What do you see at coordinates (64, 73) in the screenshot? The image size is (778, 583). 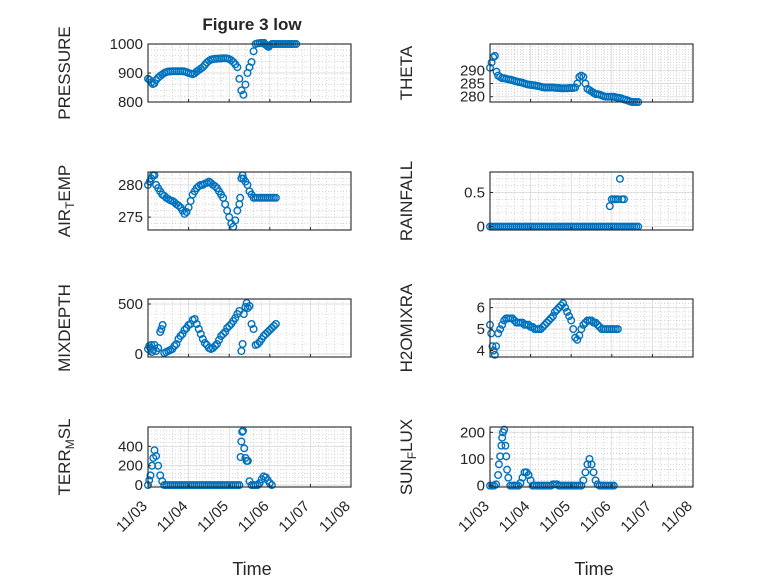 I see `y-axis-label: PRESSURE` at bounding box center [64, 73].